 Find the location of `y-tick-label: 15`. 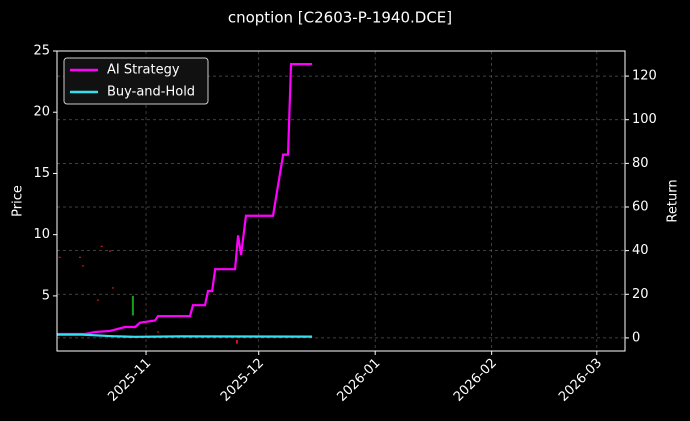

y-tick-label: 15 is located at coordinates (41, 173).